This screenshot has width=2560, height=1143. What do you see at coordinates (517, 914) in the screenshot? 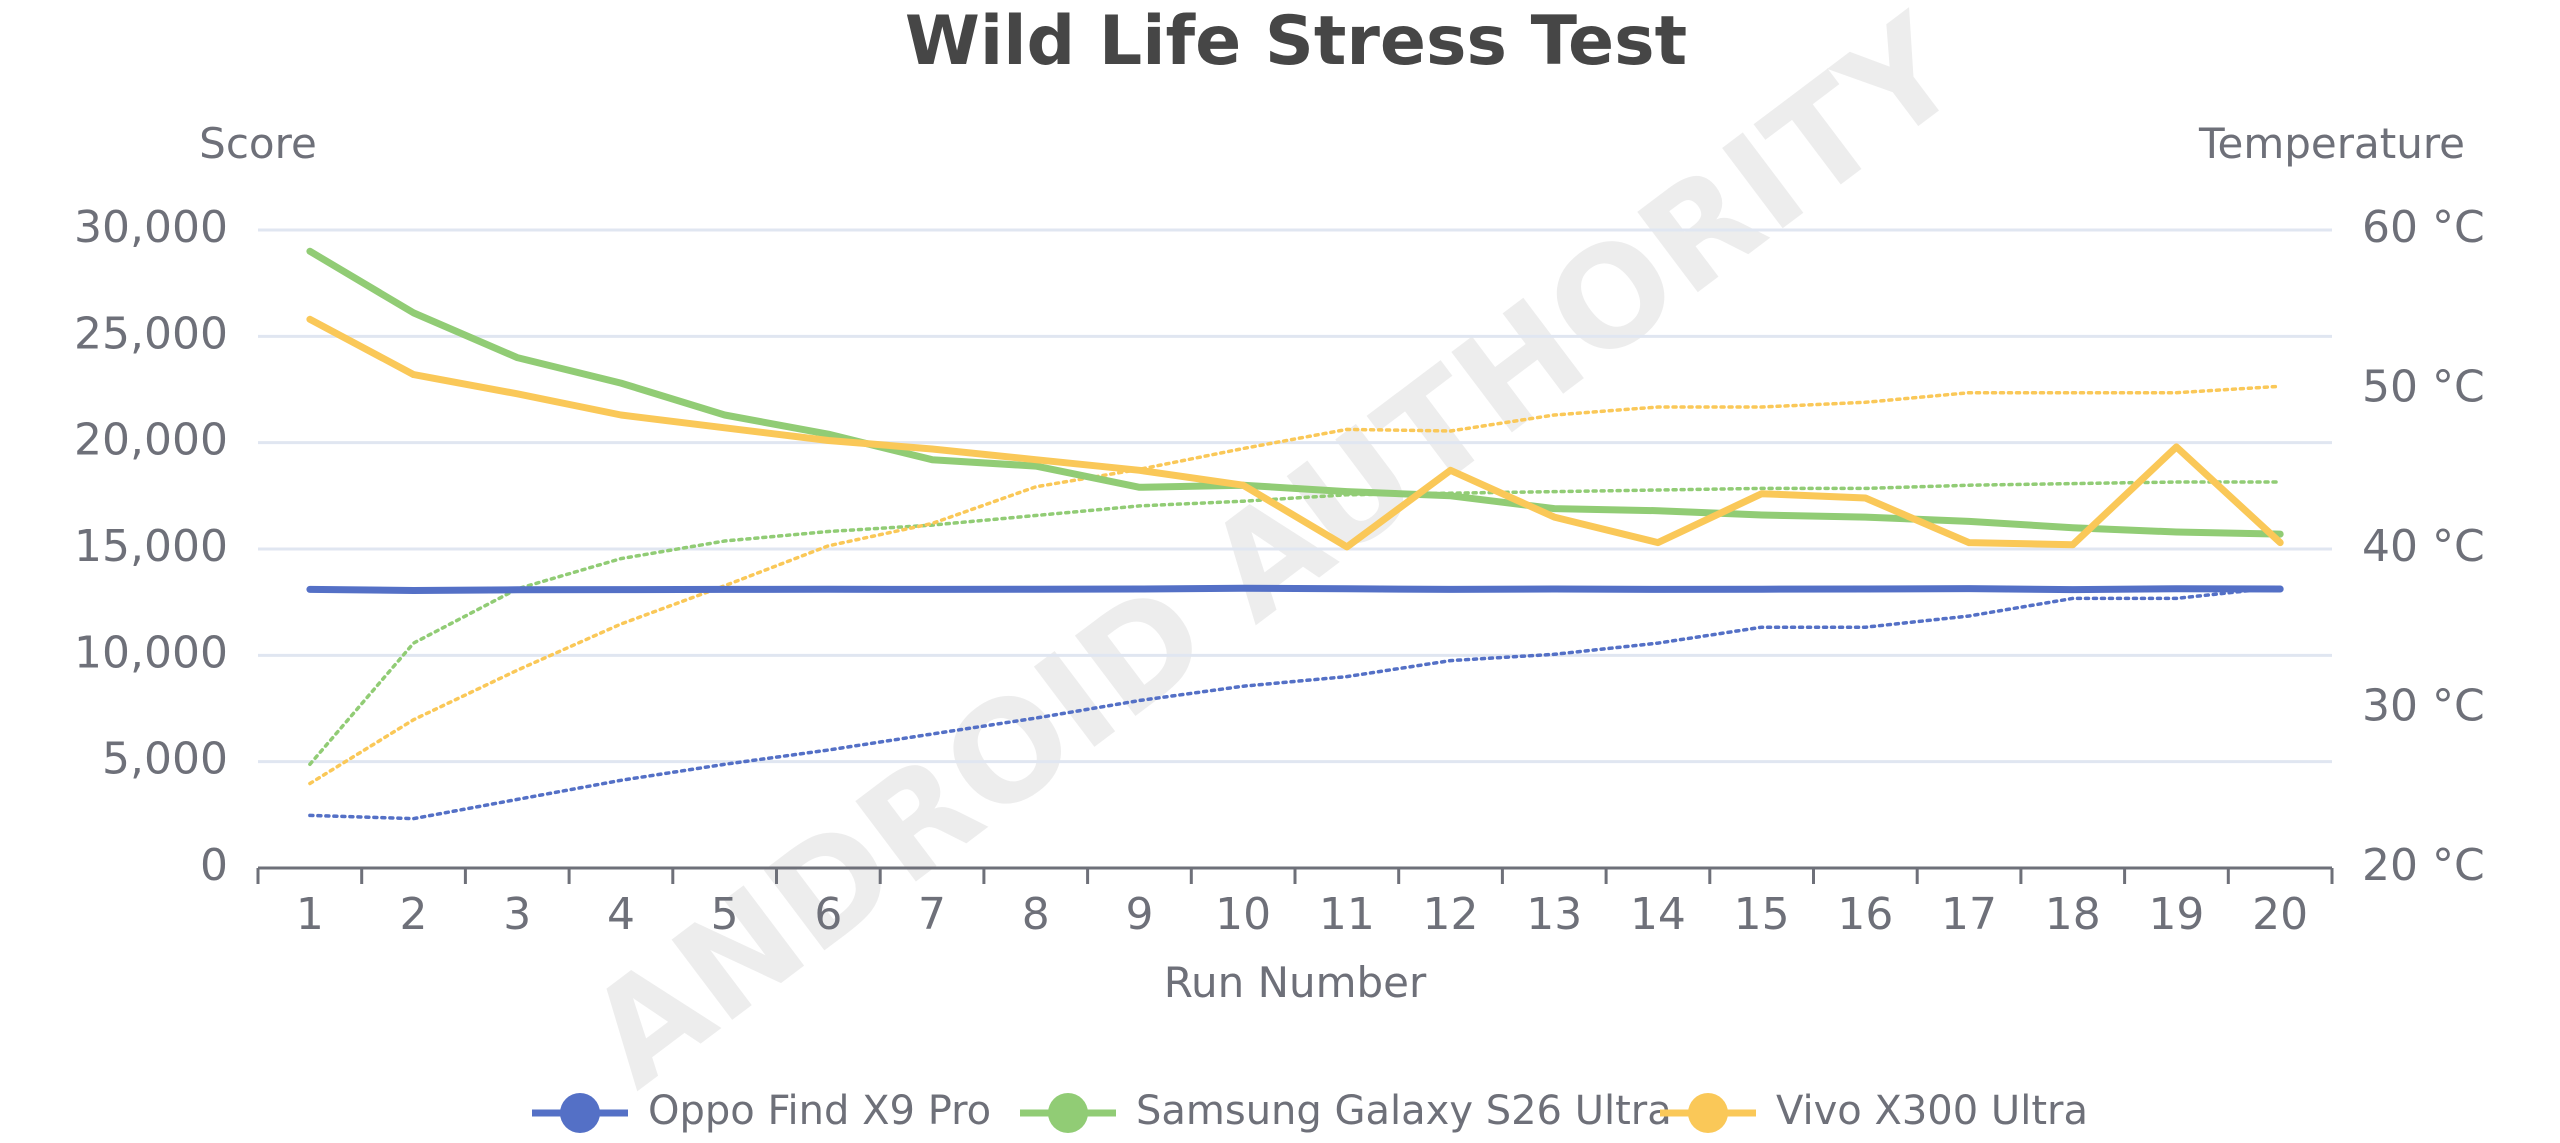
I see `x-tick-label: 3` at bounding box center [517, 914].